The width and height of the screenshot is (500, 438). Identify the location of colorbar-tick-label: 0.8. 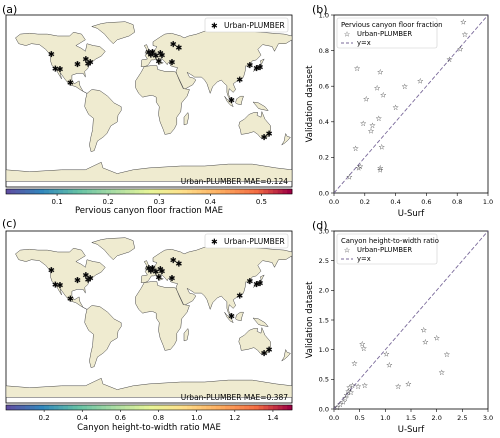
(158, 418).